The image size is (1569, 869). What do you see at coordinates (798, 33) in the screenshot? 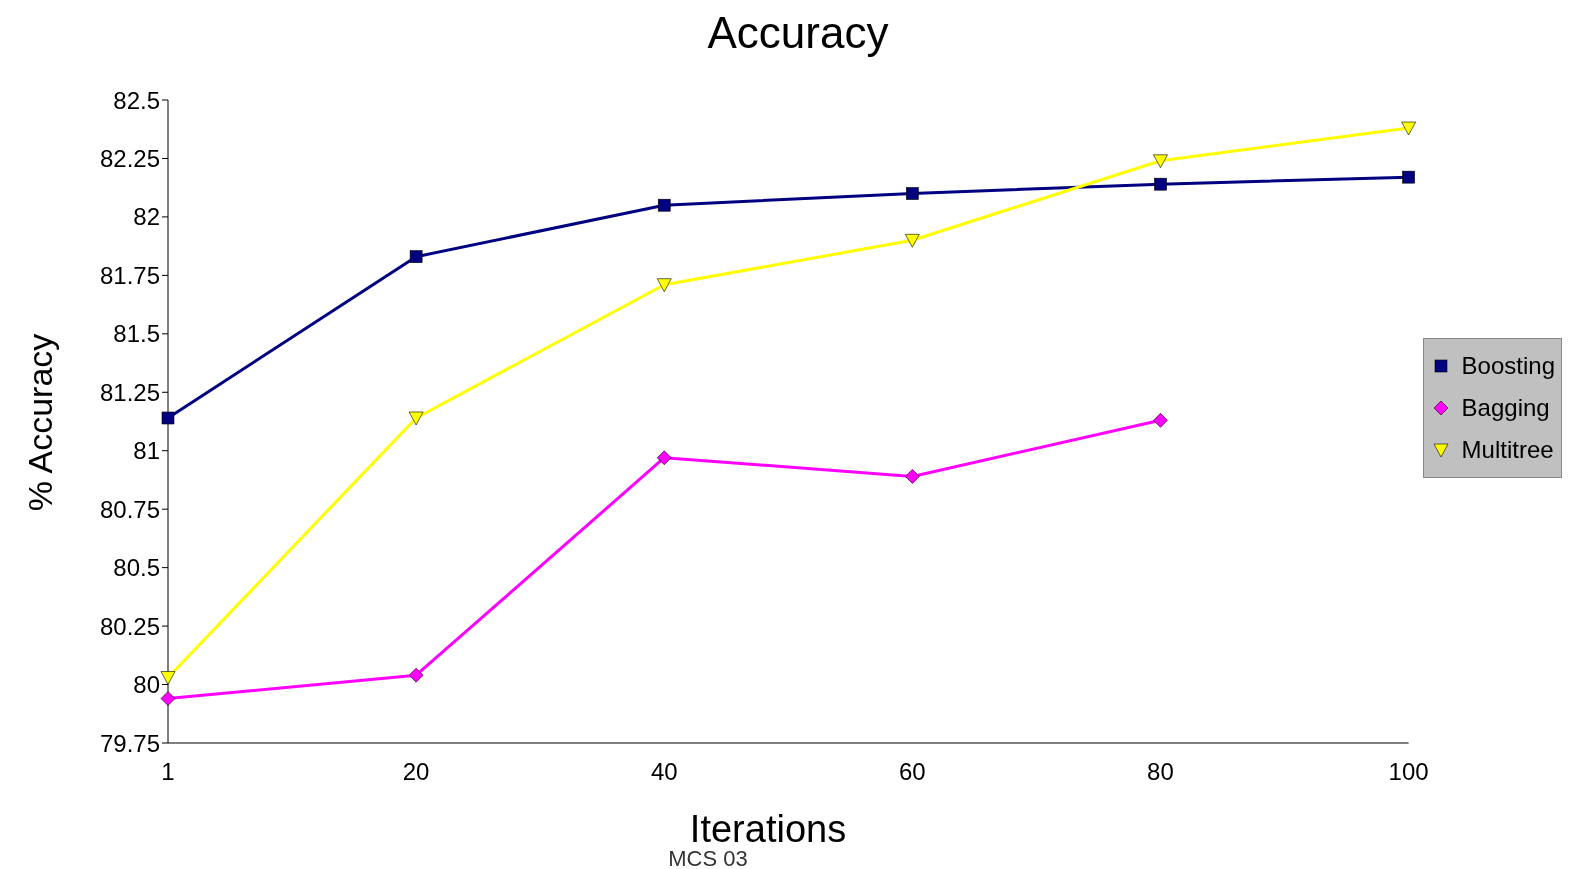
I see `chart-title: Accuracy` at bounding box center [798, 33].